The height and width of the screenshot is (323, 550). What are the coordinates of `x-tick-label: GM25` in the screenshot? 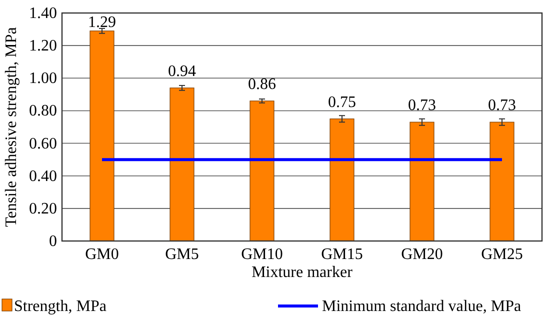 It's located at (502, 254).